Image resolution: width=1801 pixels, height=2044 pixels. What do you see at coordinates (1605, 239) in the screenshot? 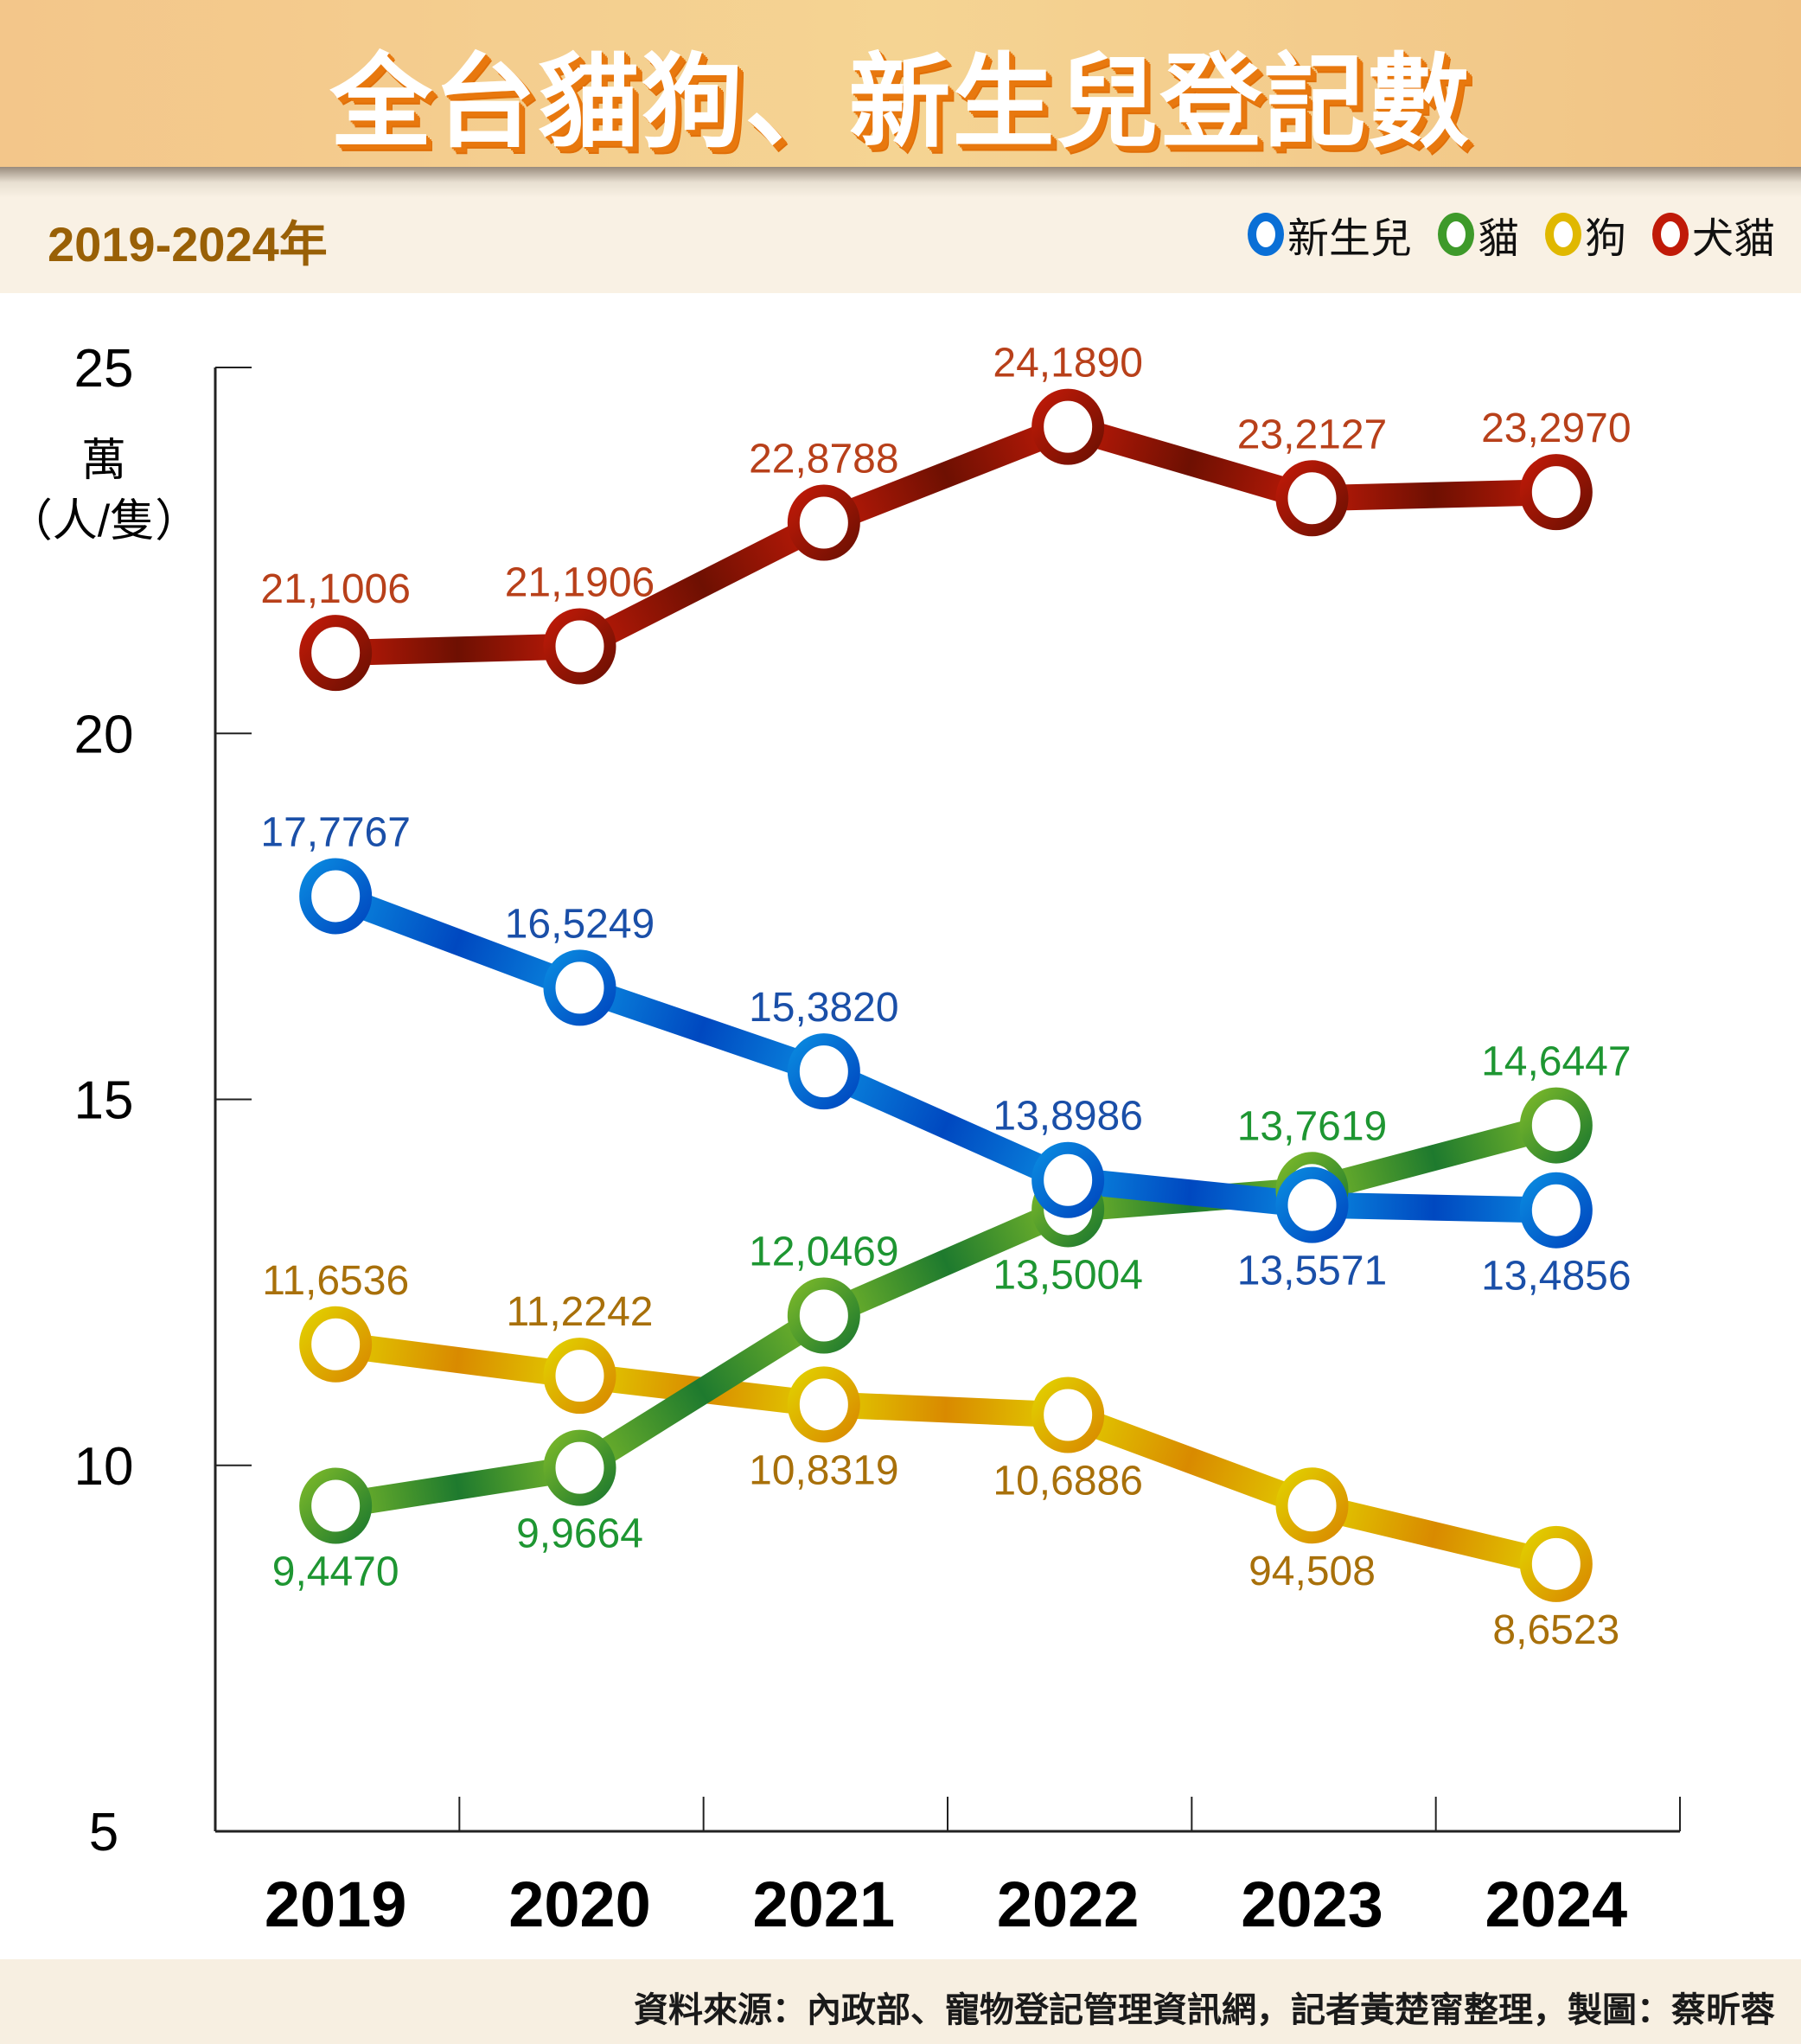
I see `legend-label: 狗` at bounding box center [1605, 239].